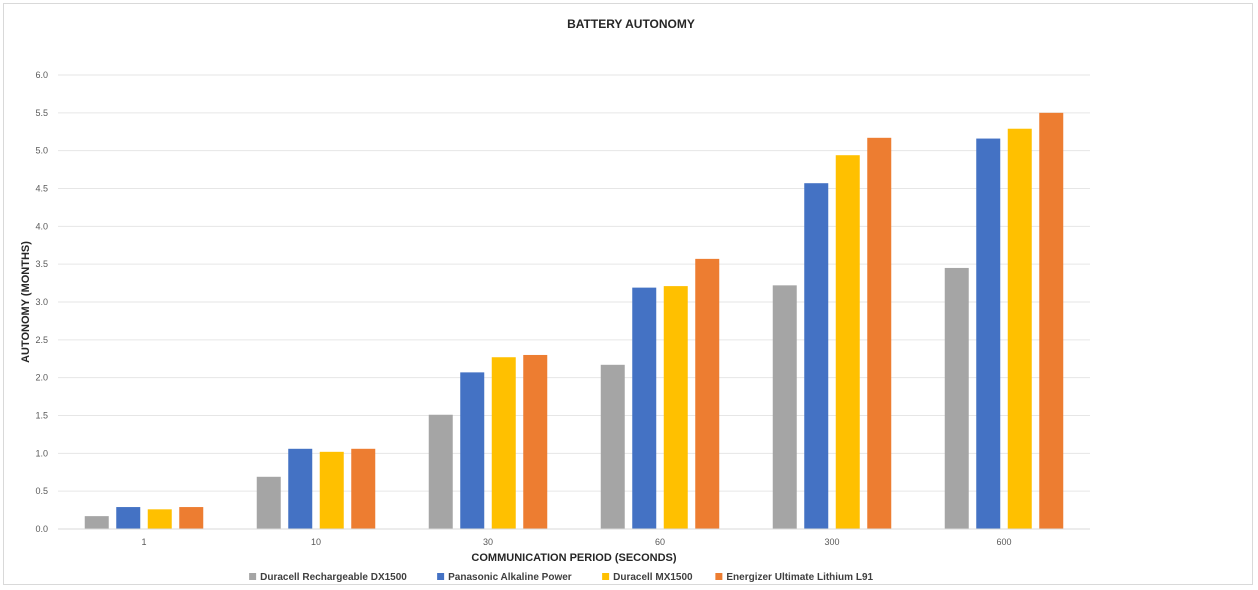  I want to click on legend-label: Panasonic Alkaline Power, so click(510, 577).